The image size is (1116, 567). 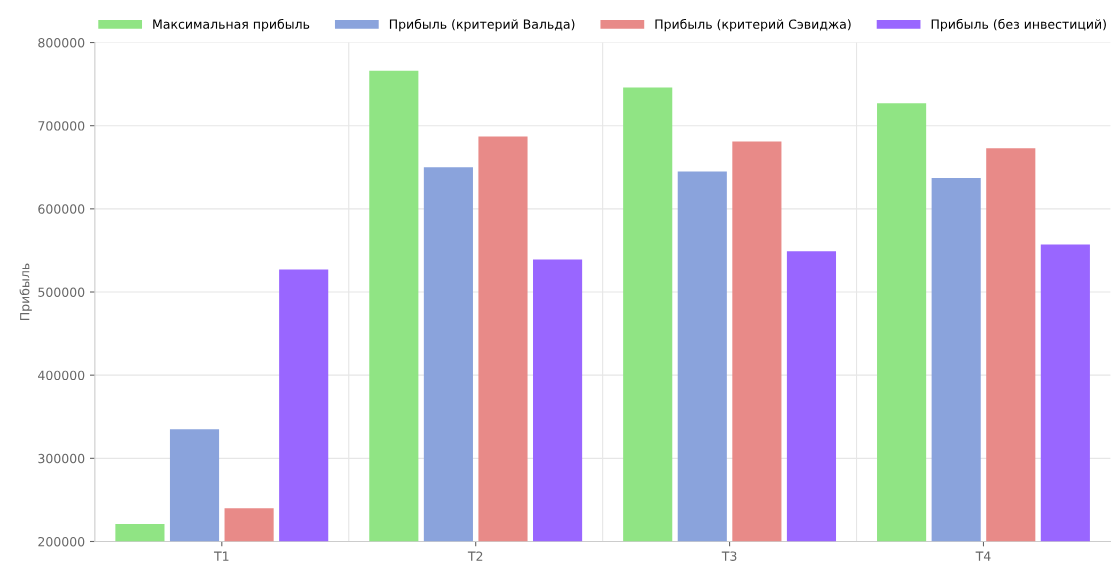 What do you see at coordinates (231, 25) in the screenshot?
I see `legend-label: Максимальная прибыль` at bounding box center [231, 25].